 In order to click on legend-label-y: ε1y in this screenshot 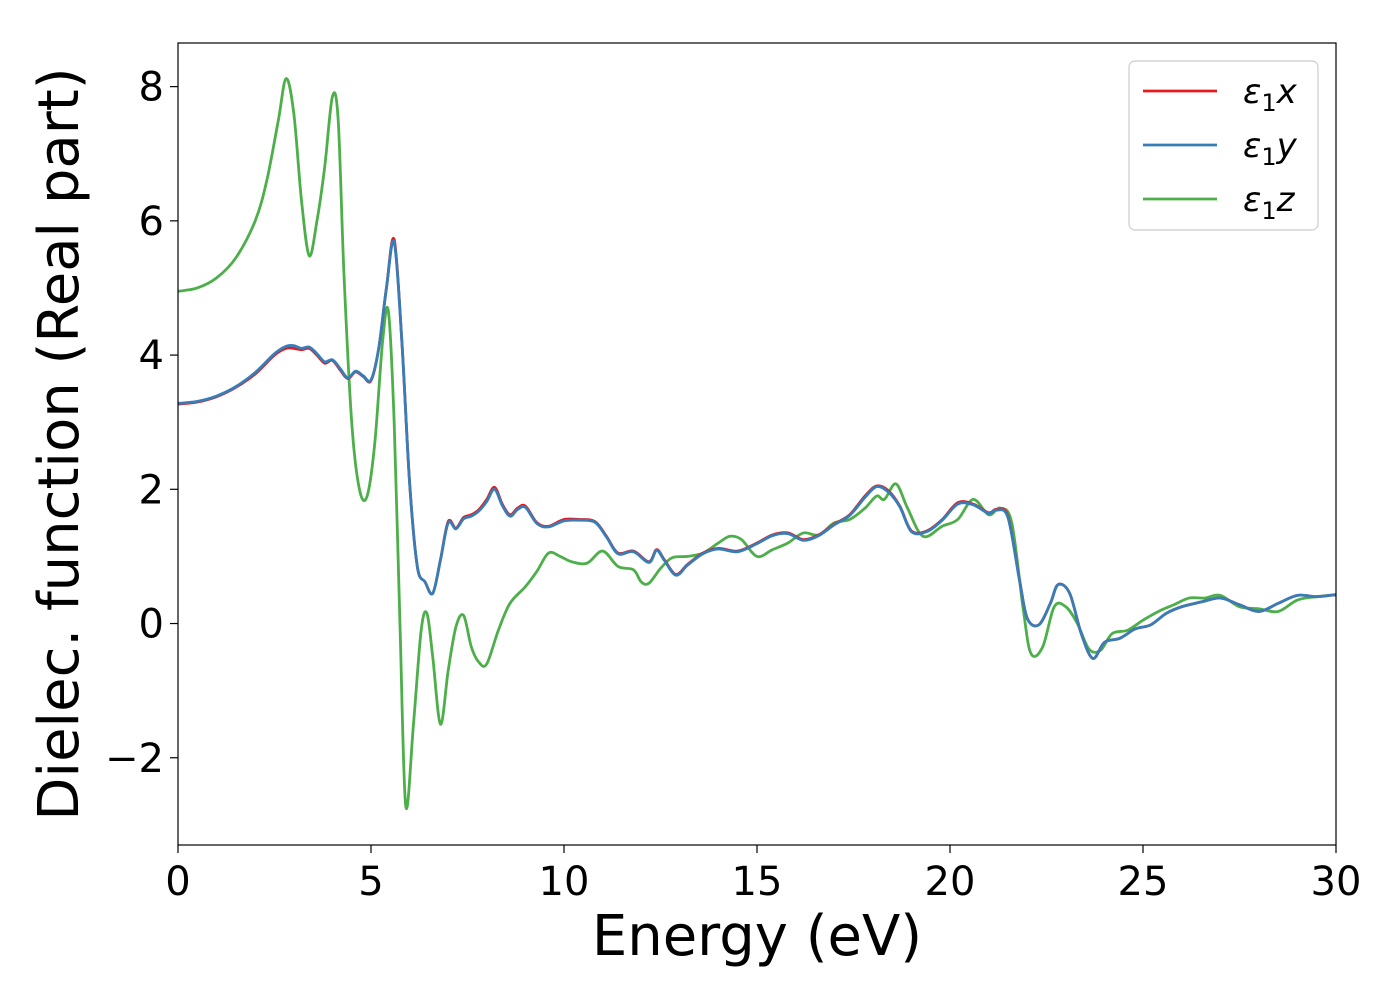, I will do `click(1270, 148)`.